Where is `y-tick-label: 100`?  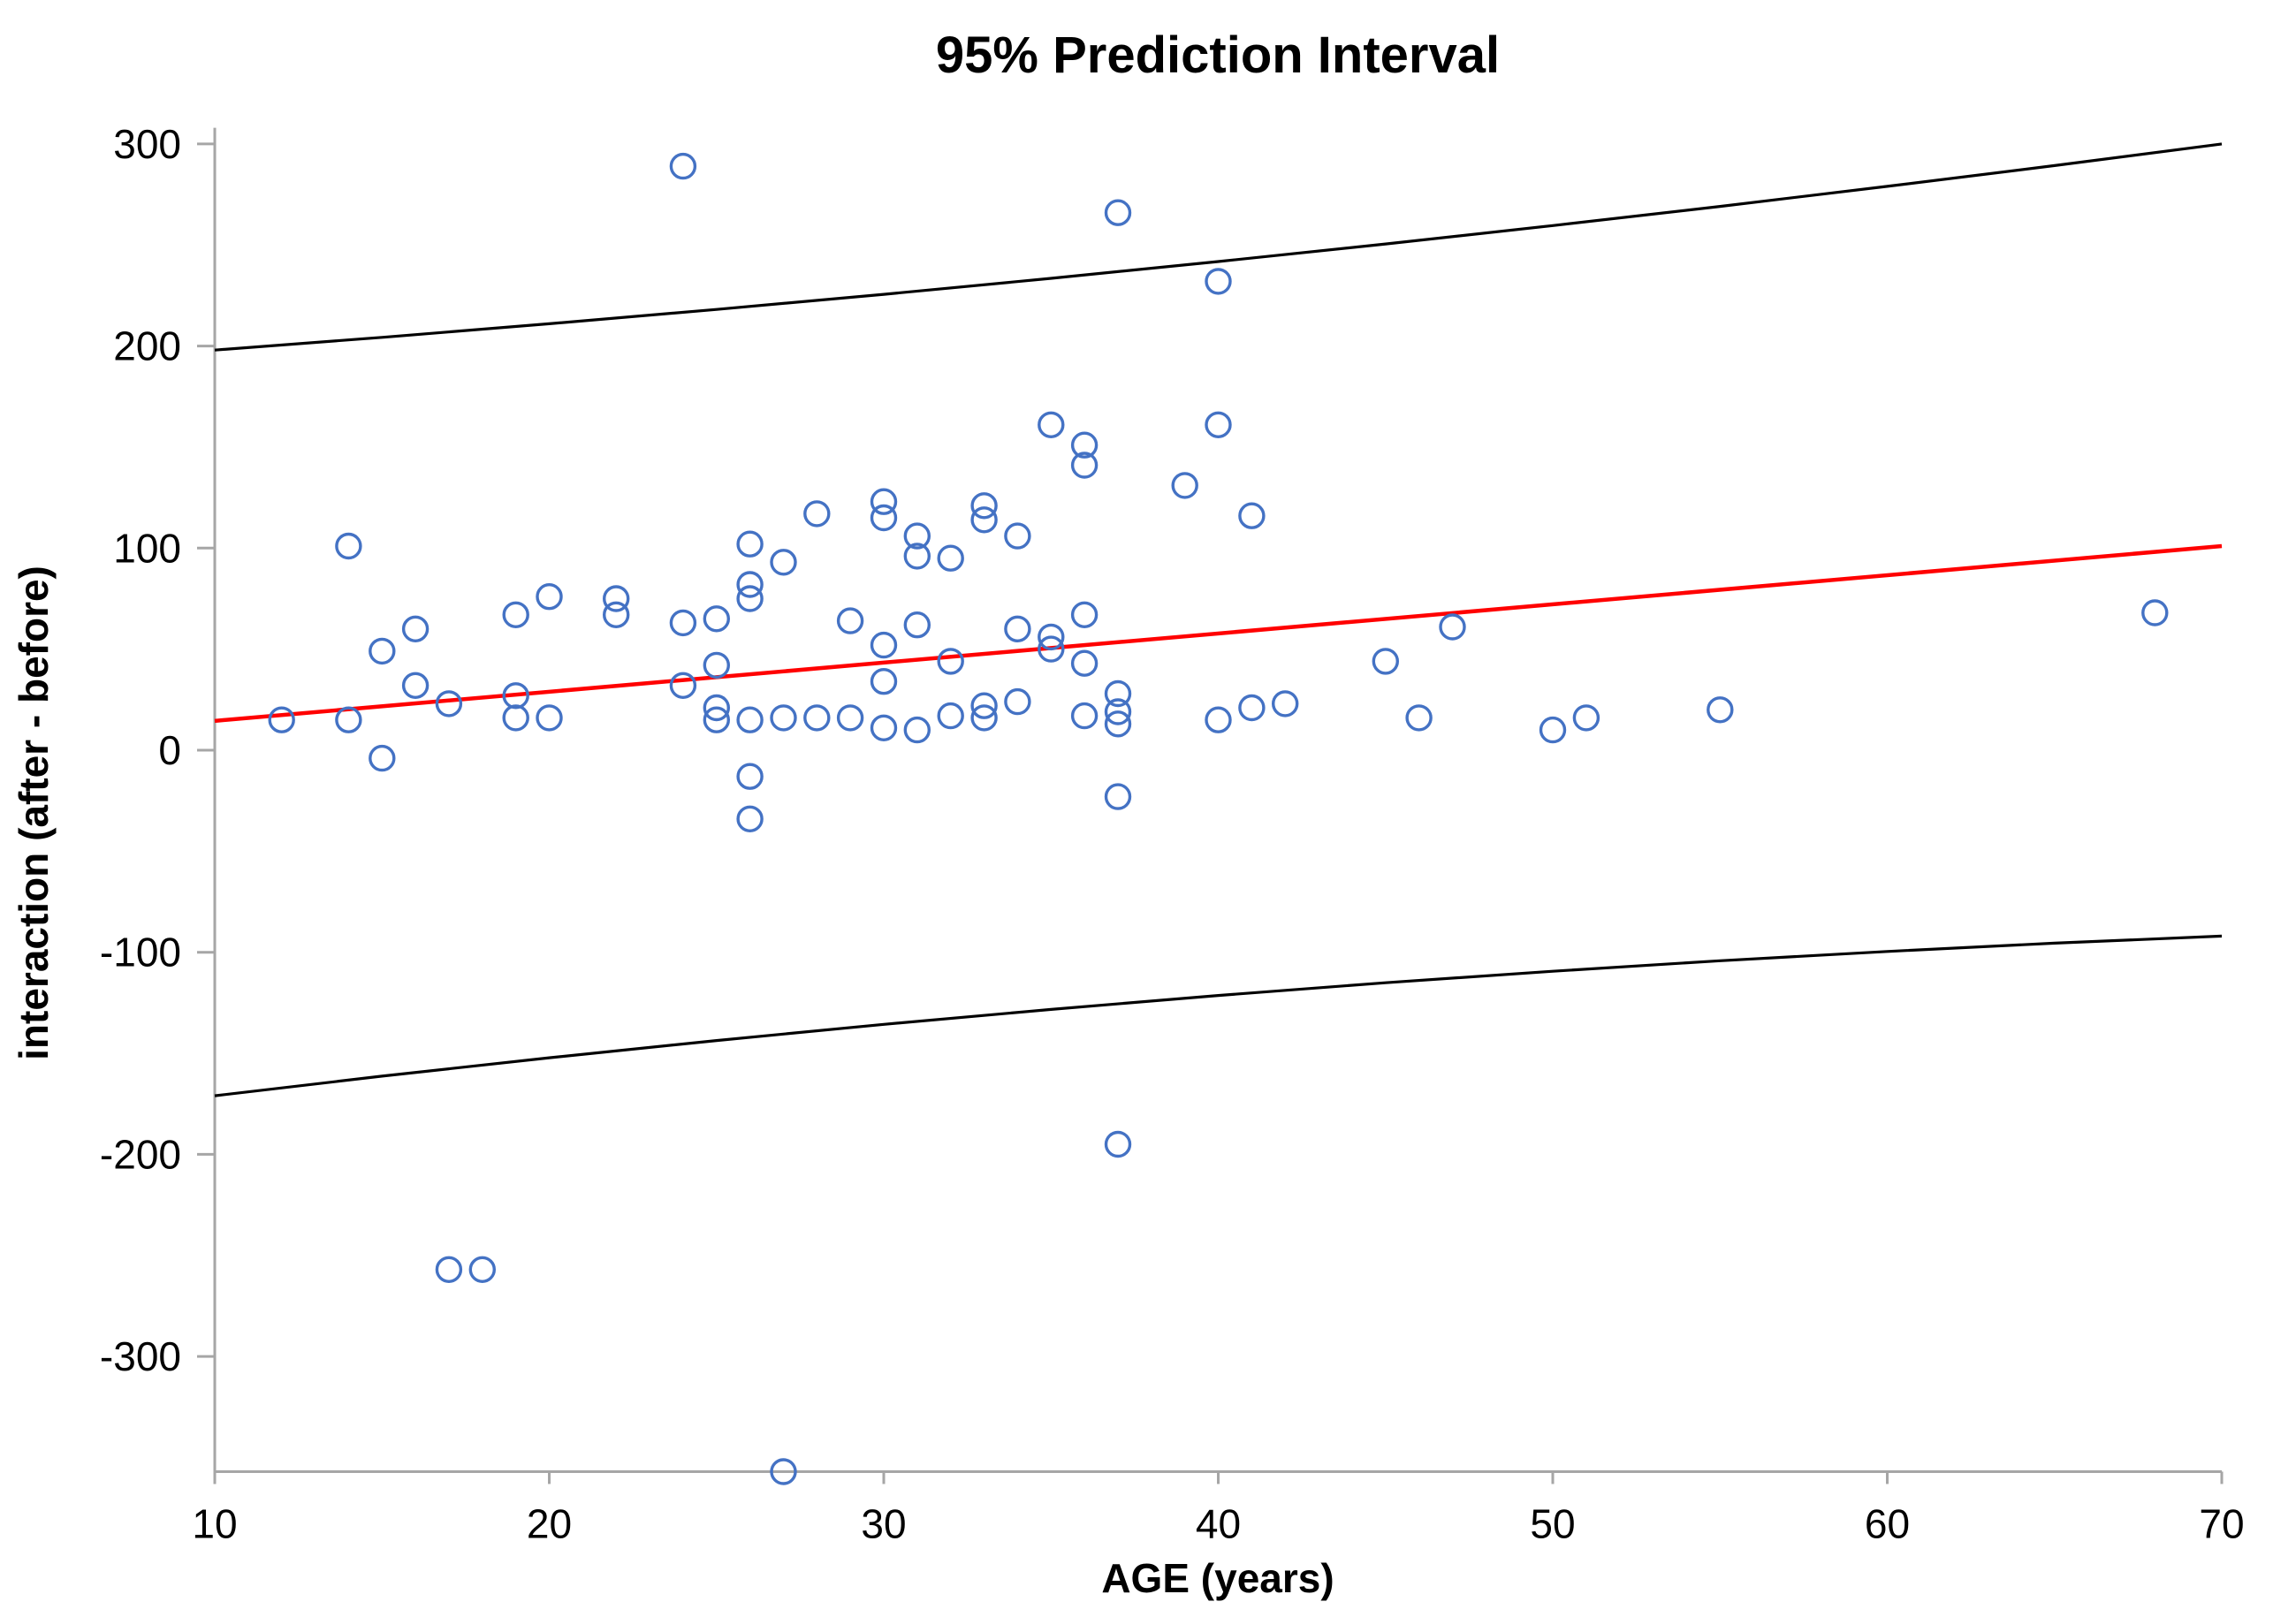
y-tick-label: 100 is located at coordinates (147, 548).